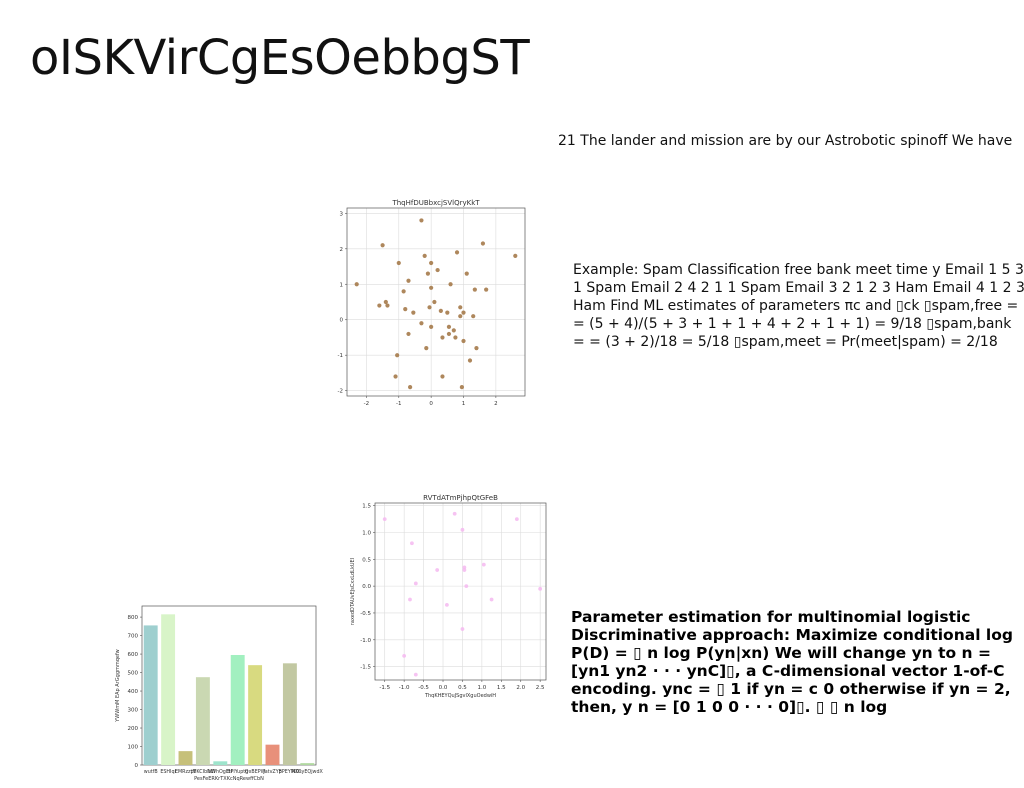 Image resolution: width=1024 pixels, height=788 pixels. I want to click on x-tick-label: bWhOgEtf, so click(220, 772).